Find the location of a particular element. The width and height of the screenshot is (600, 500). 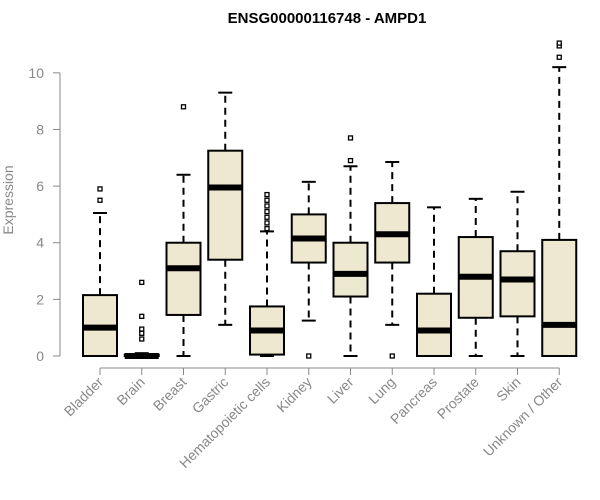

box-brain is located at coordinates (141, 319).